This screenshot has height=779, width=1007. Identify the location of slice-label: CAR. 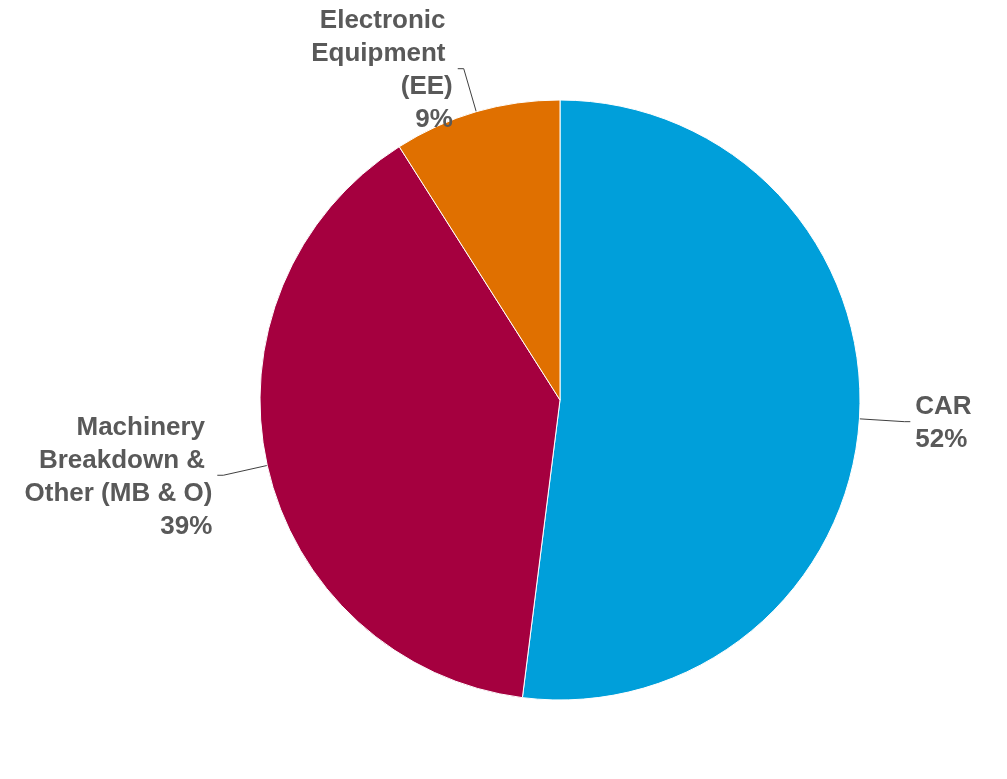
(943, 405).